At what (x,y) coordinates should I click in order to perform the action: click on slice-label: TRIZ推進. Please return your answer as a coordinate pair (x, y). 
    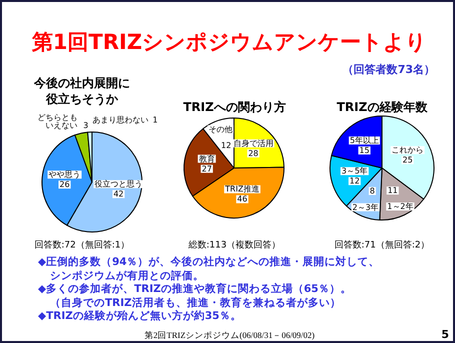
    Looking at the image, I should click on (242, 189).